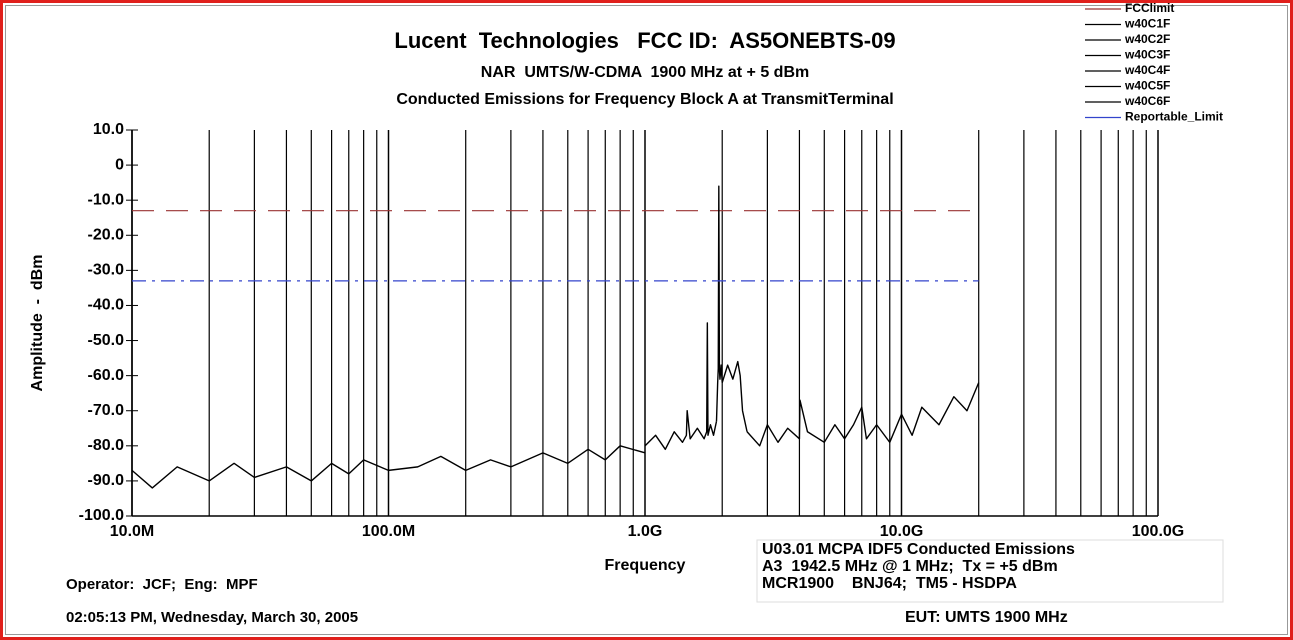  What do you see at coordinates (106, 340) in the screenshot?
I see `y-tick-label: -50.0` at bounding box center [106, 340].